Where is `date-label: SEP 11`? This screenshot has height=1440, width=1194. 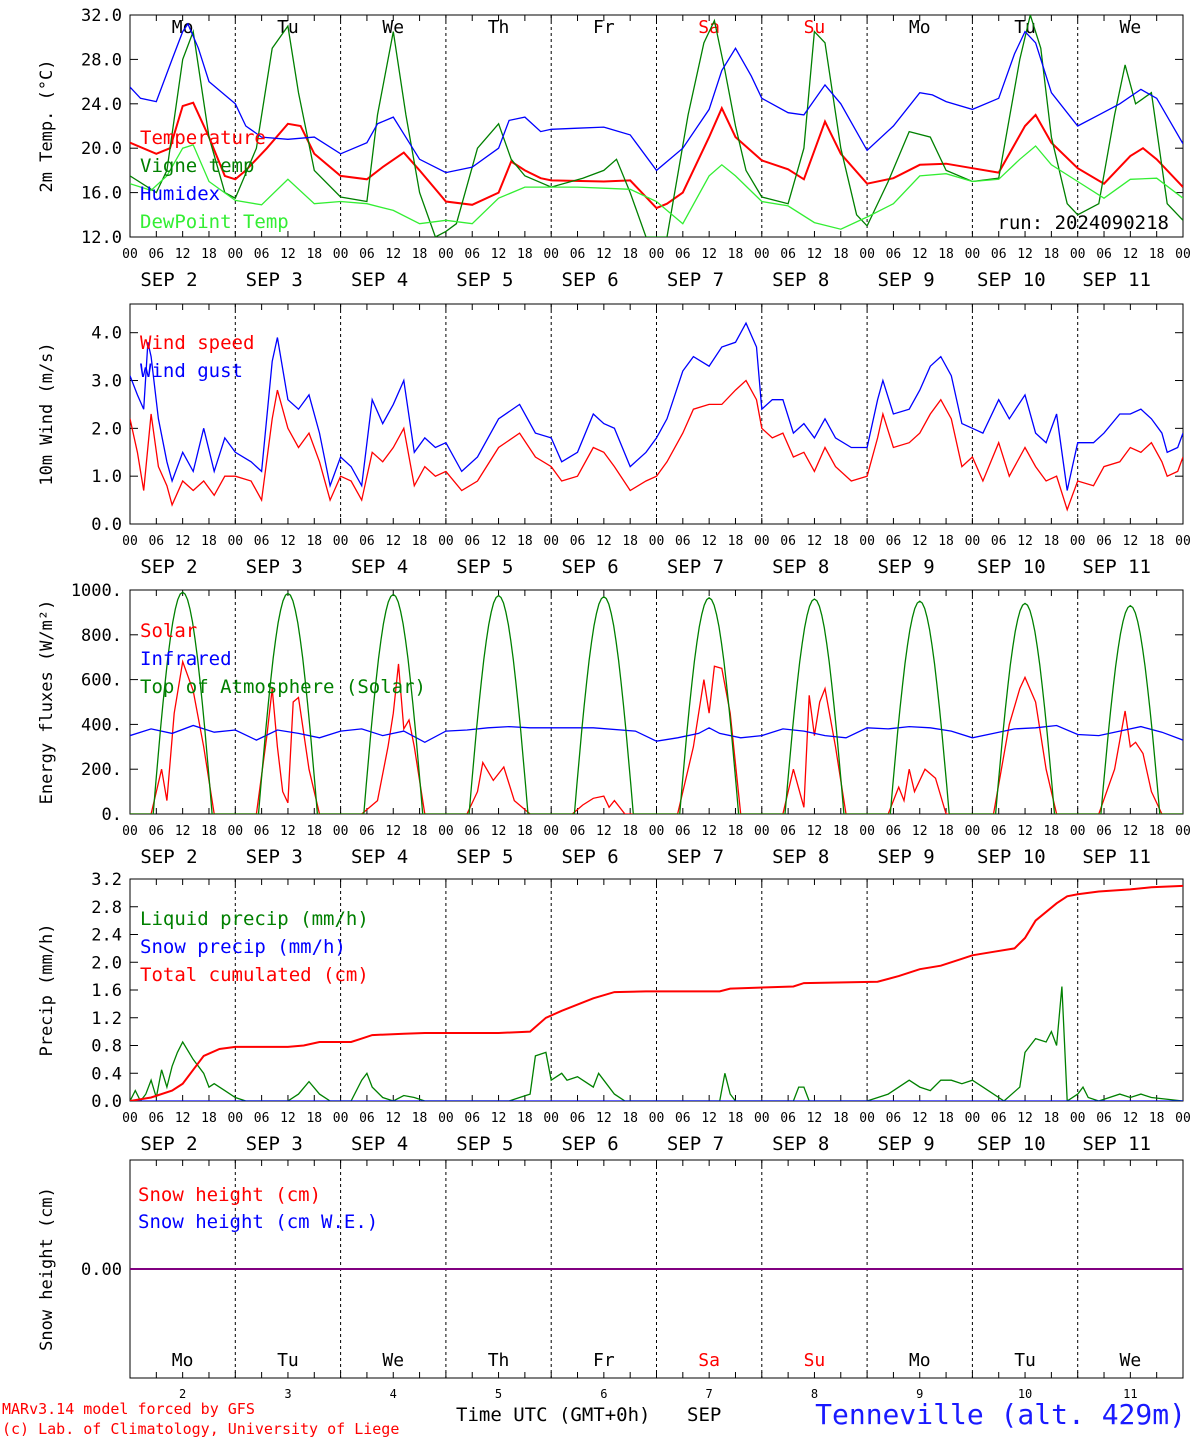 date-label: SEP 11 is located at coordinates (1116, 857).